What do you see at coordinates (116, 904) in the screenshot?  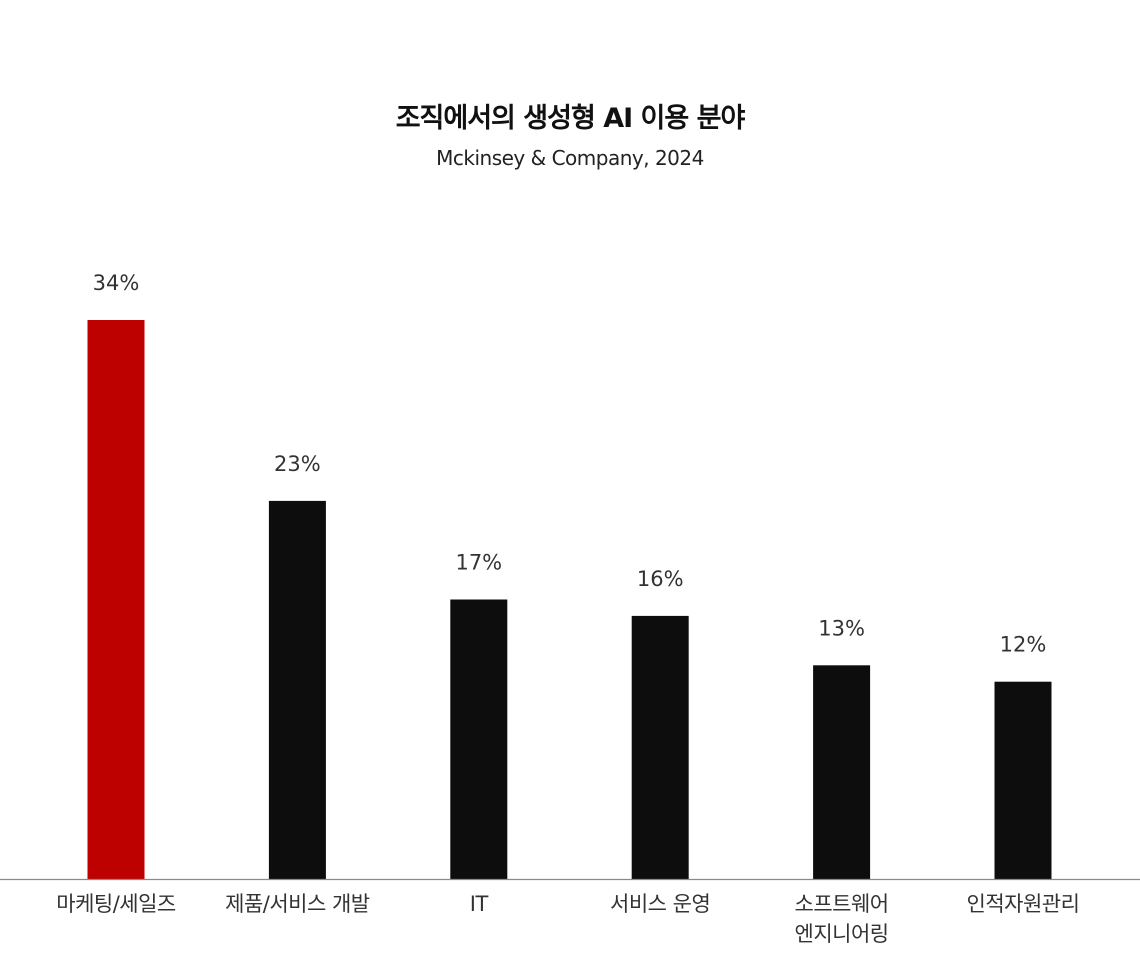 I see `category-label-0: 마케팅/세일즈` at bounding box center [116, 904].